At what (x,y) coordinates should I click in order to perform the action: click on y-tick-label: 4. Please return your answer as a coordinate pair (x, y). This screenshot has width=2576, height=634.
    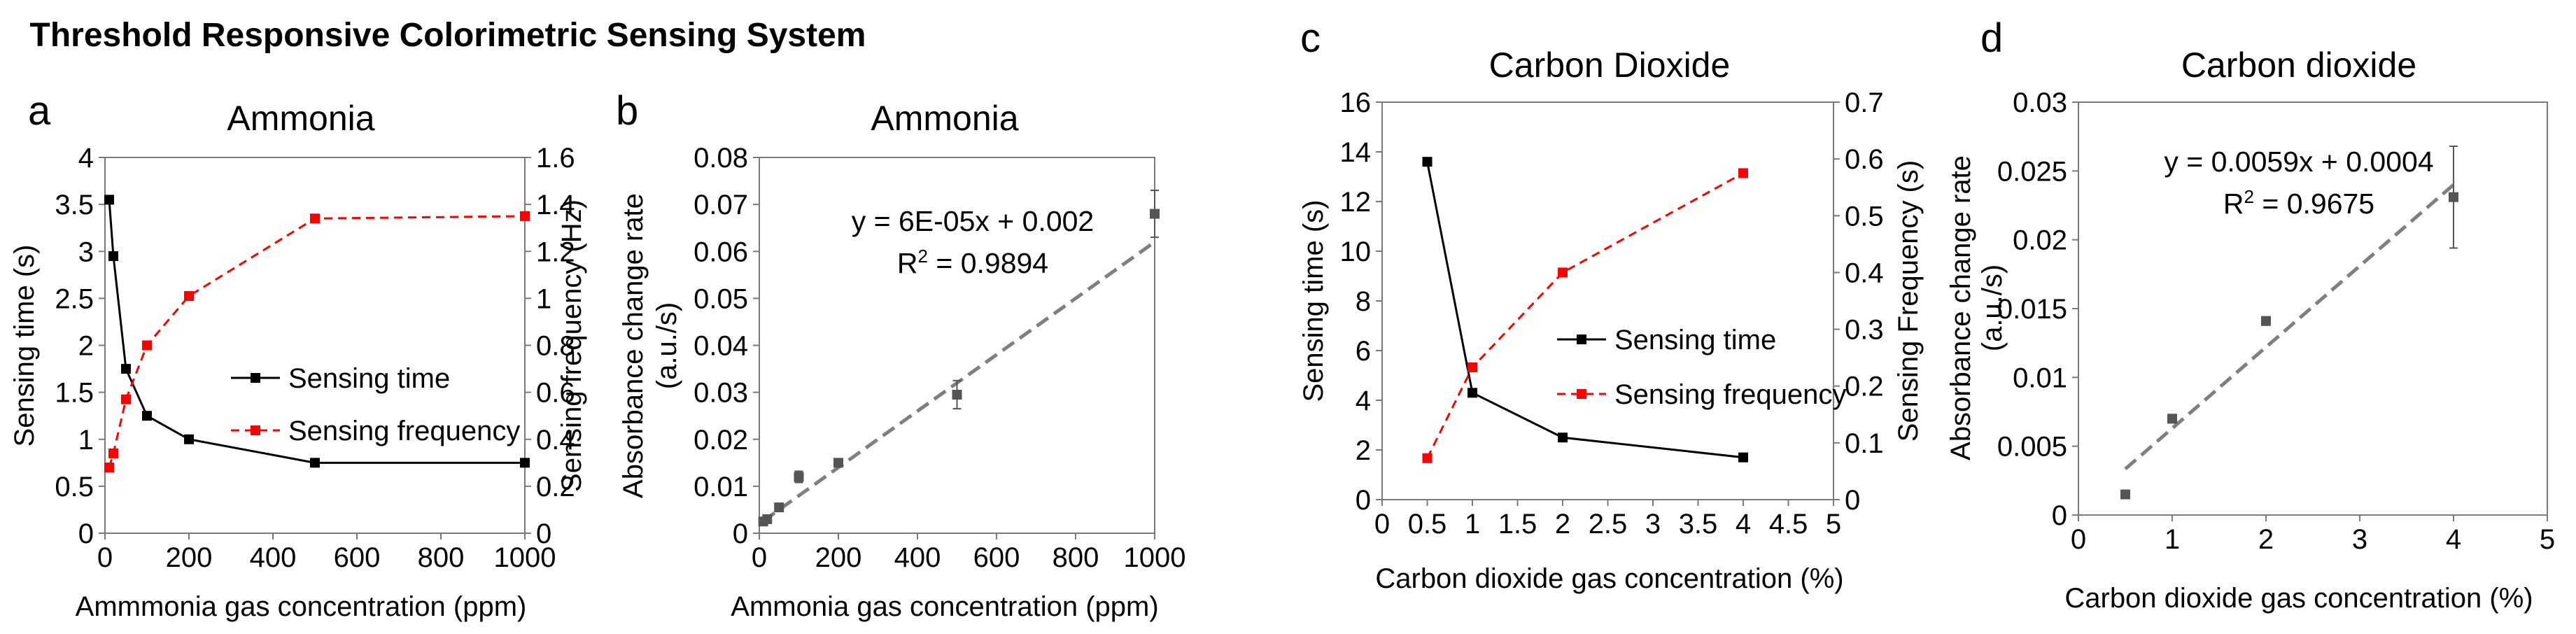
    Looking at the image, I should click on (1363, 401).